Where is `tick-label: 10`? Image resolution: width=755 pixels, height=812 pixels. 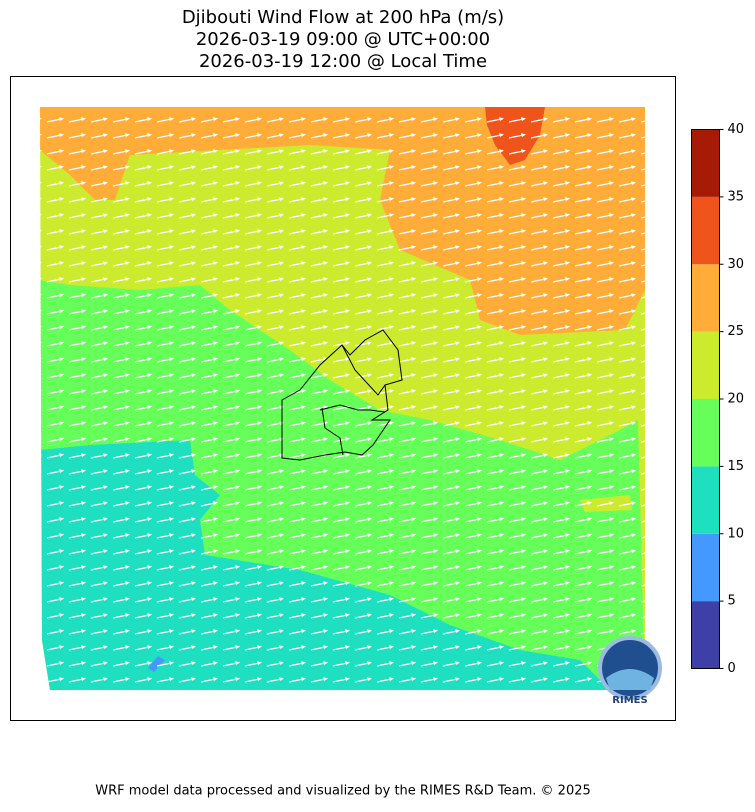
tick-label: 10 is located at coordinates (736, 533).